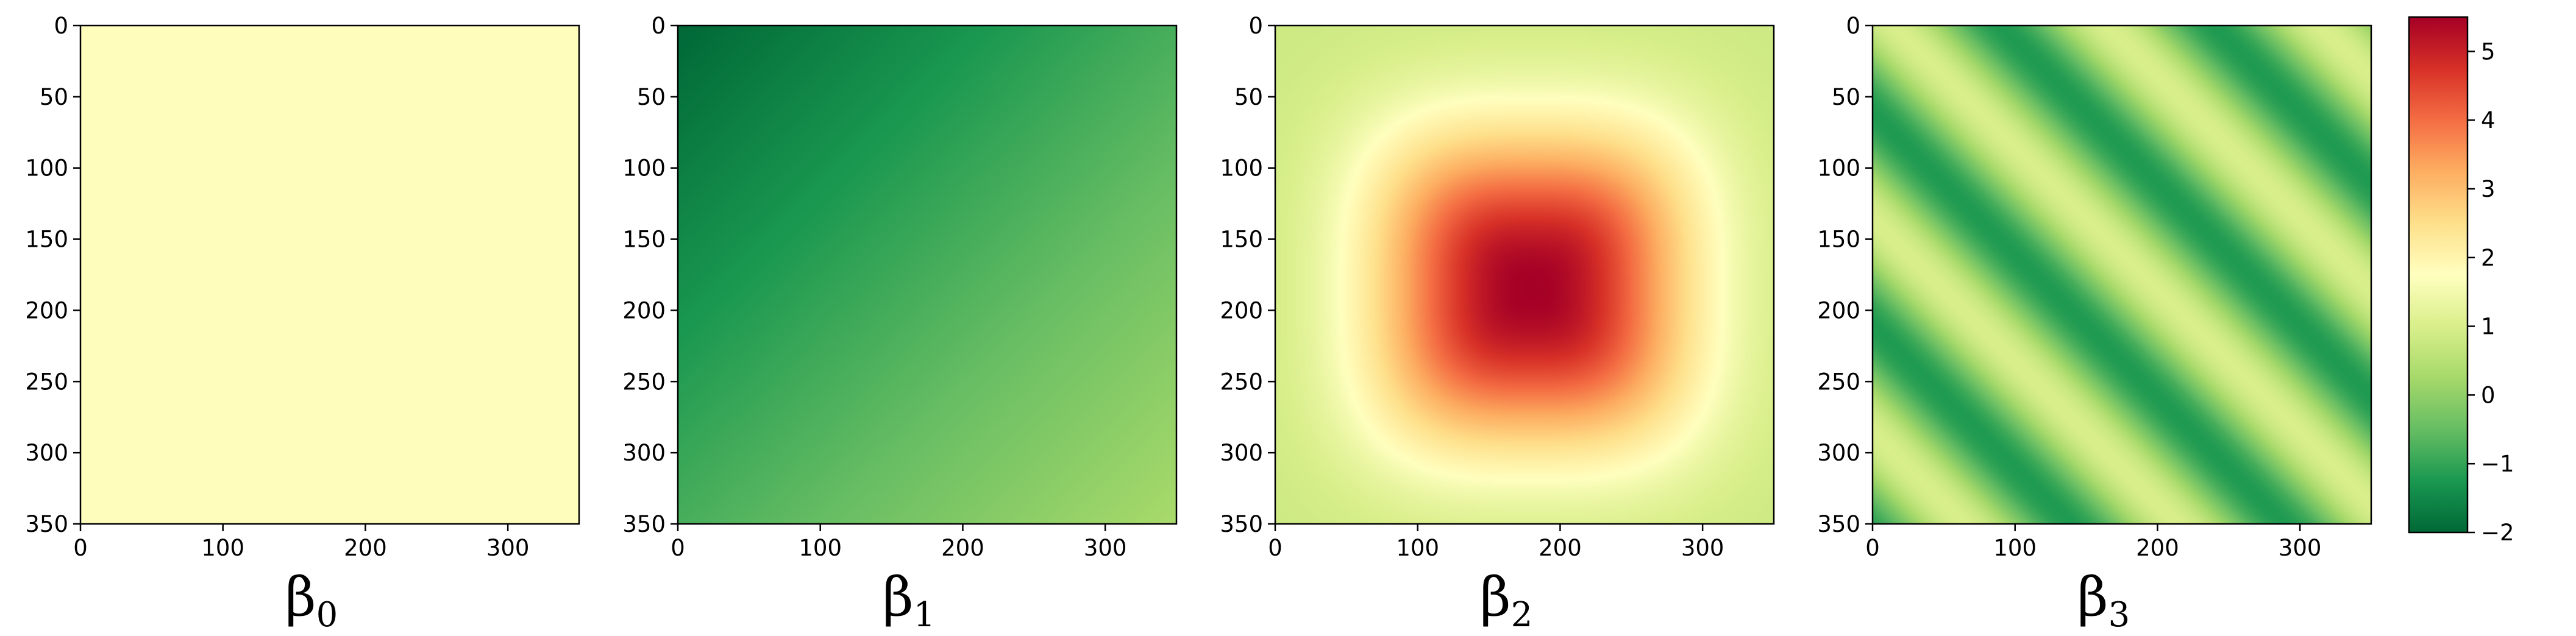  Describe the element at coordinates (2119, 615) in the screenshot. I see `panel-label-subscript: 3` at that location.